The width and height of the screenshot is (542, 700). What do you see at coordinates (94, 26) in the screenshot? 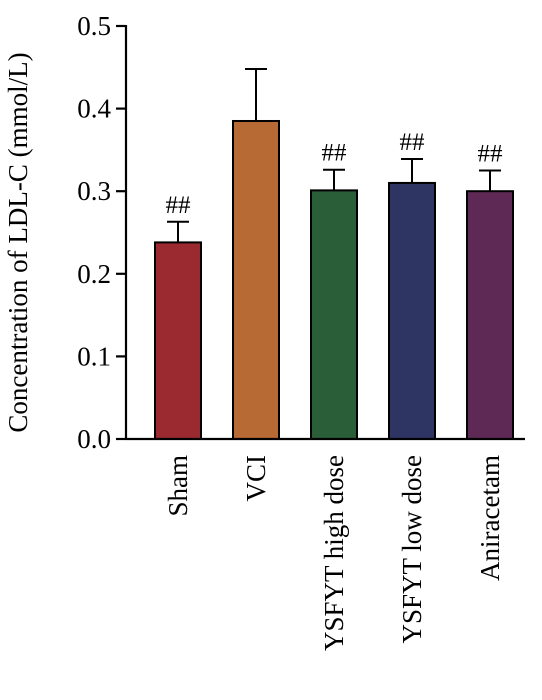
I see `y-tick-label: 0.5` at bounding box center [94, 26].